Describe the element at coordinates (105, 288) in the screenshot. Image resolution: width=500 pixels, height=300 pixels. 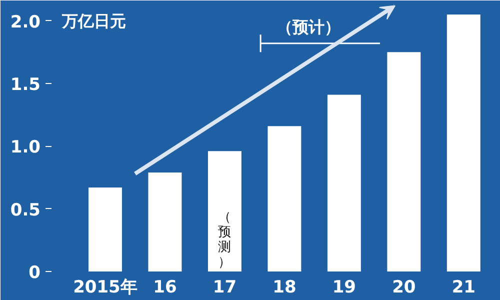
I see `x-tick-label: 2015年` at that location.